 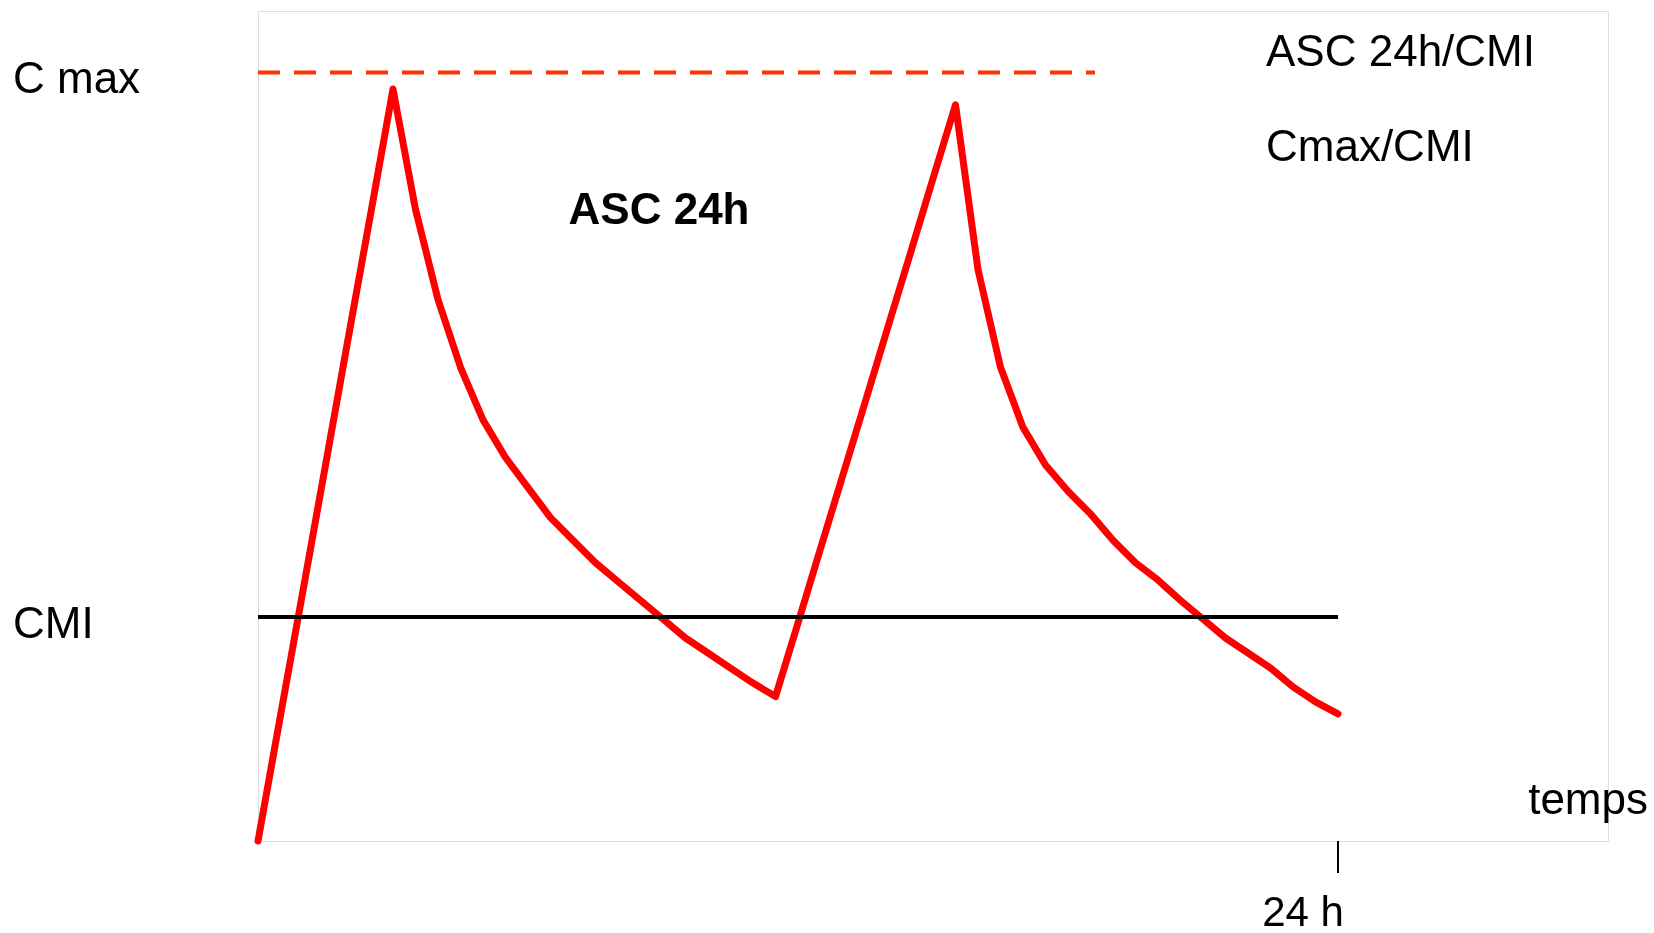 What do you see at coordinates (53, 622) in the screenshot?
I see `ref-line-label: CMI` at bounding box center [53, 622].